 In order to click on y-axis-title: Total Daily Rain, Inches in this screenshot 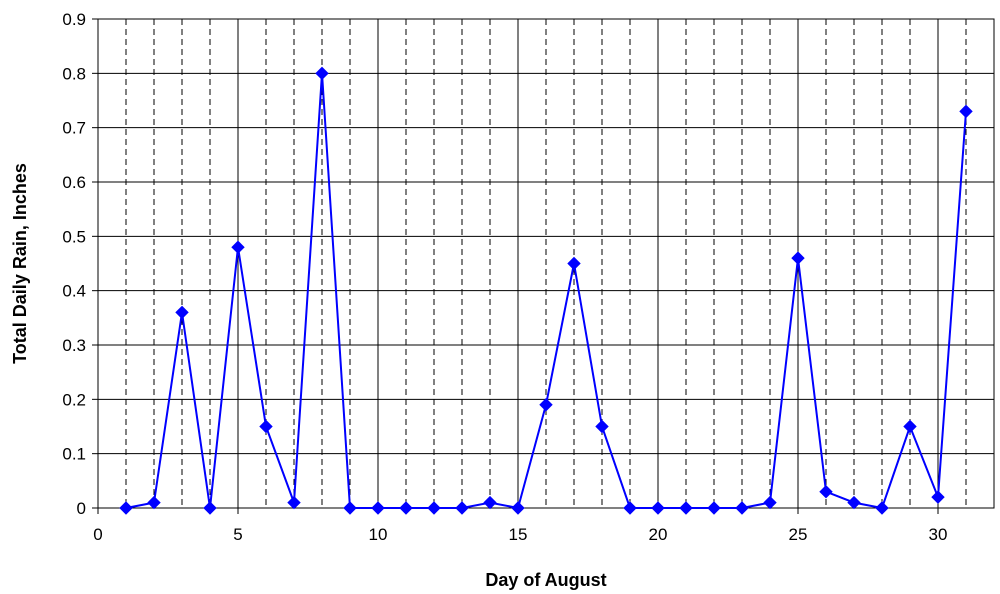, I will do `click(20, 263)`.